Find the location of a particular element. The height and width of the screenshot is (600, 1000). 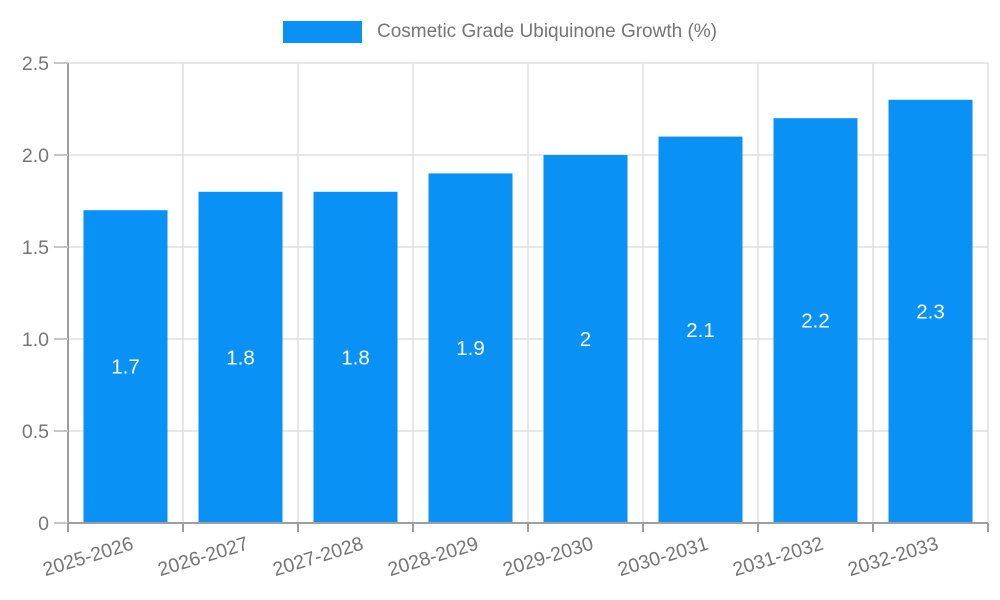

x-tick-label: 2025-2026 is located at coordinates (88, 557).